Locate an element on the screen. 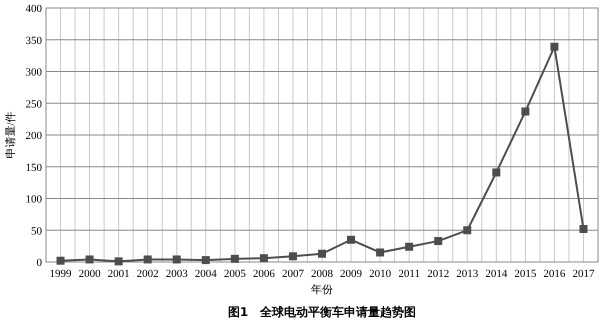  text: 图1 全球电动平衡车申请量趋势图 is located at coordinates (322, 312).